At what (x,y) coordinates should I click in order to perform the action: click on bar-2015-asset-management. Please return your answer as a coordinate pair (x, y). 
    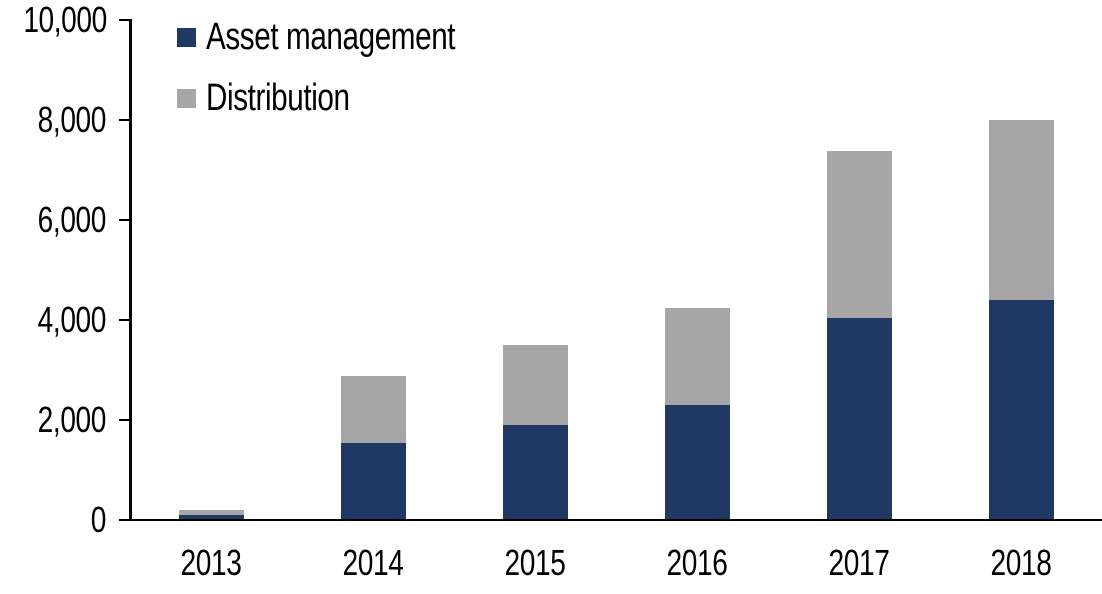
    Looking at the image, I should click on (535, 472).